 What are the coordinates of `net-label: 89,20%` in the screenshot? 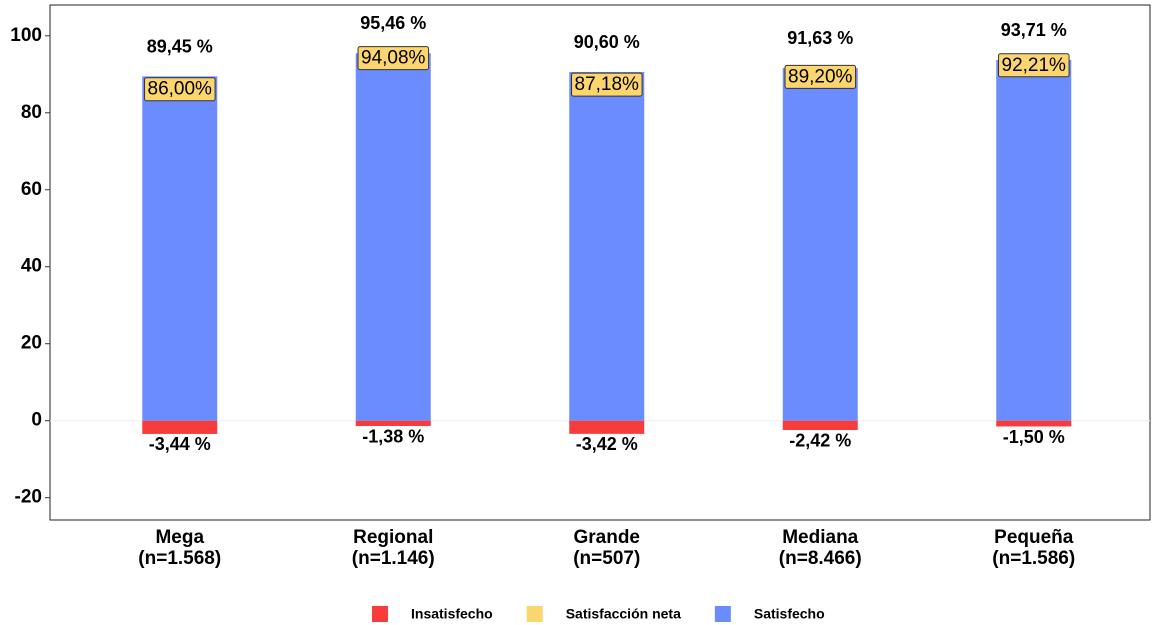 It's located at (820, 76).